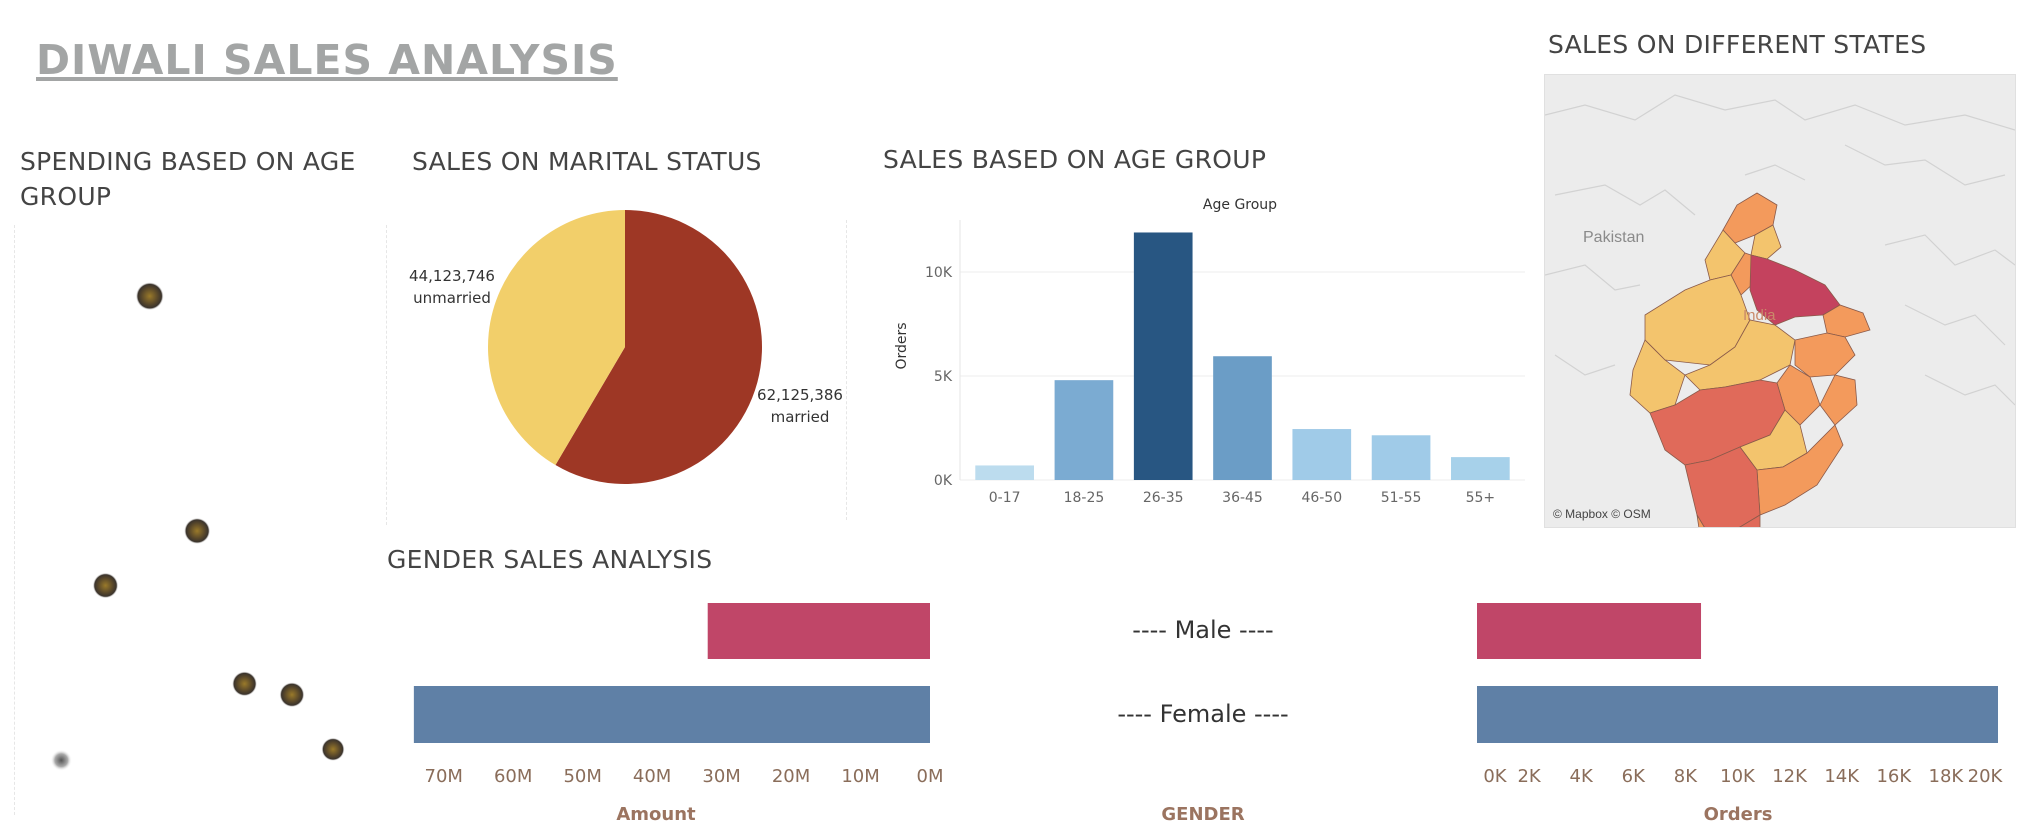  I want to click on orders-tick-label: 14K, so click(1842, 776).